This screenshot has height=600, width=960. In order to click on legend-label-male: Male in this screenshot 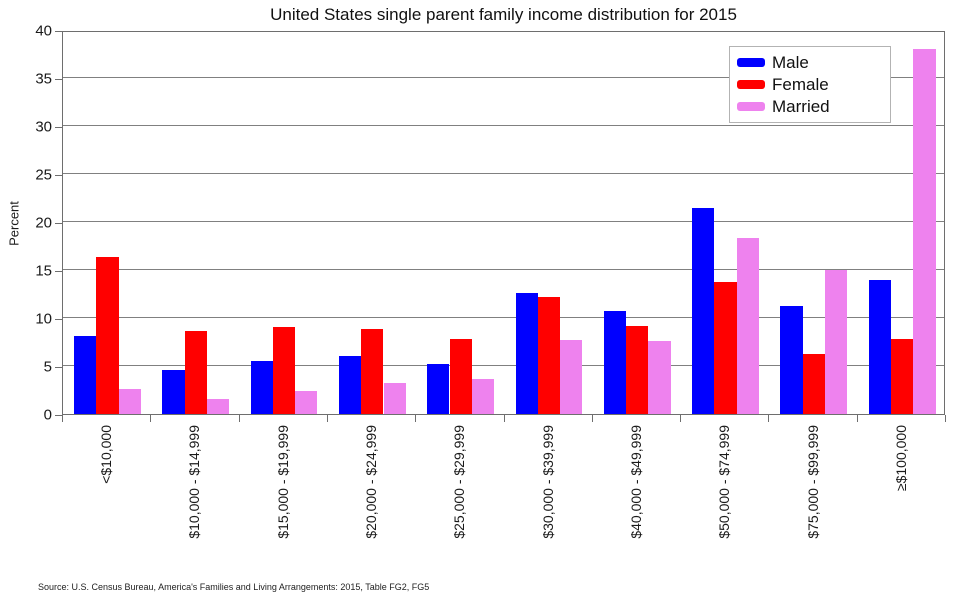, I will do `click(790, 62)`.